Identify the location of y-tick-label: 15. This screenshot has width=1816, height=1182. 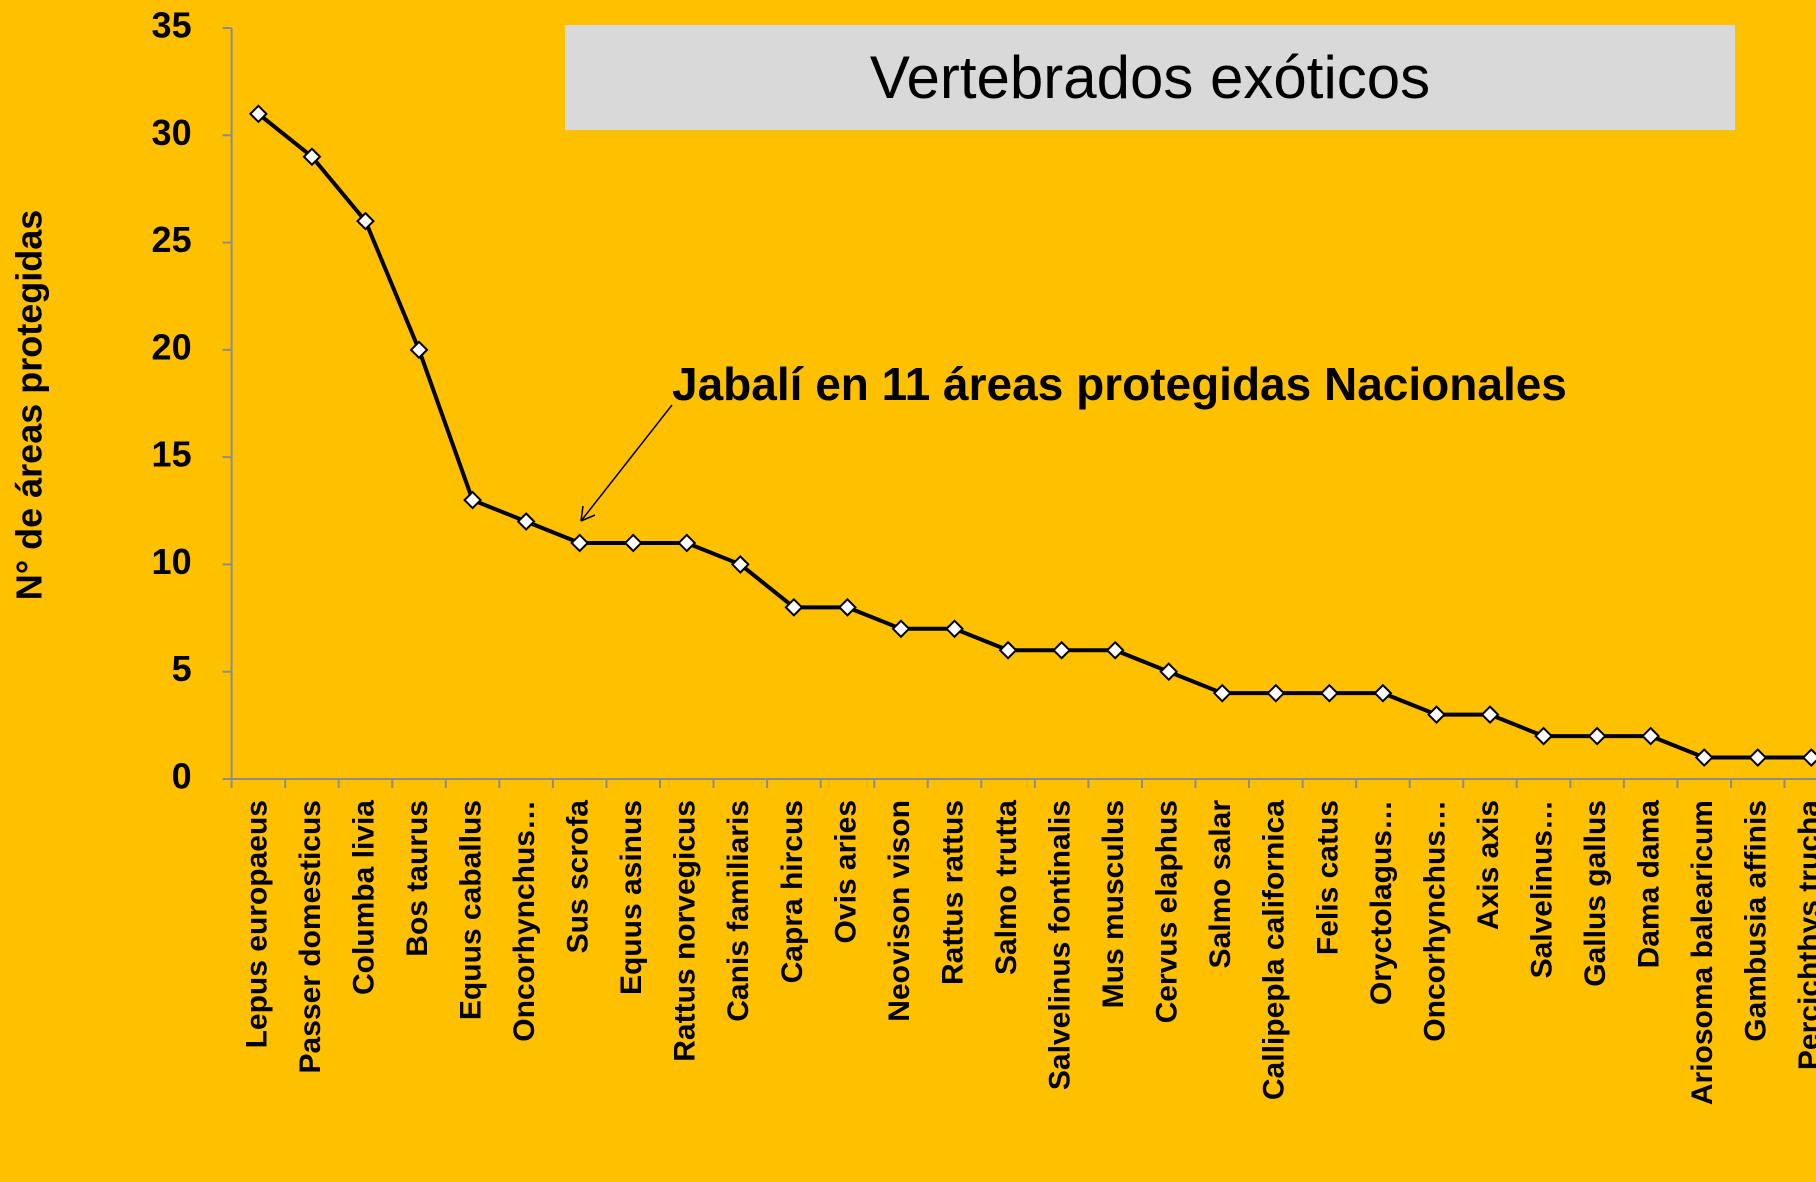
(172, 454).